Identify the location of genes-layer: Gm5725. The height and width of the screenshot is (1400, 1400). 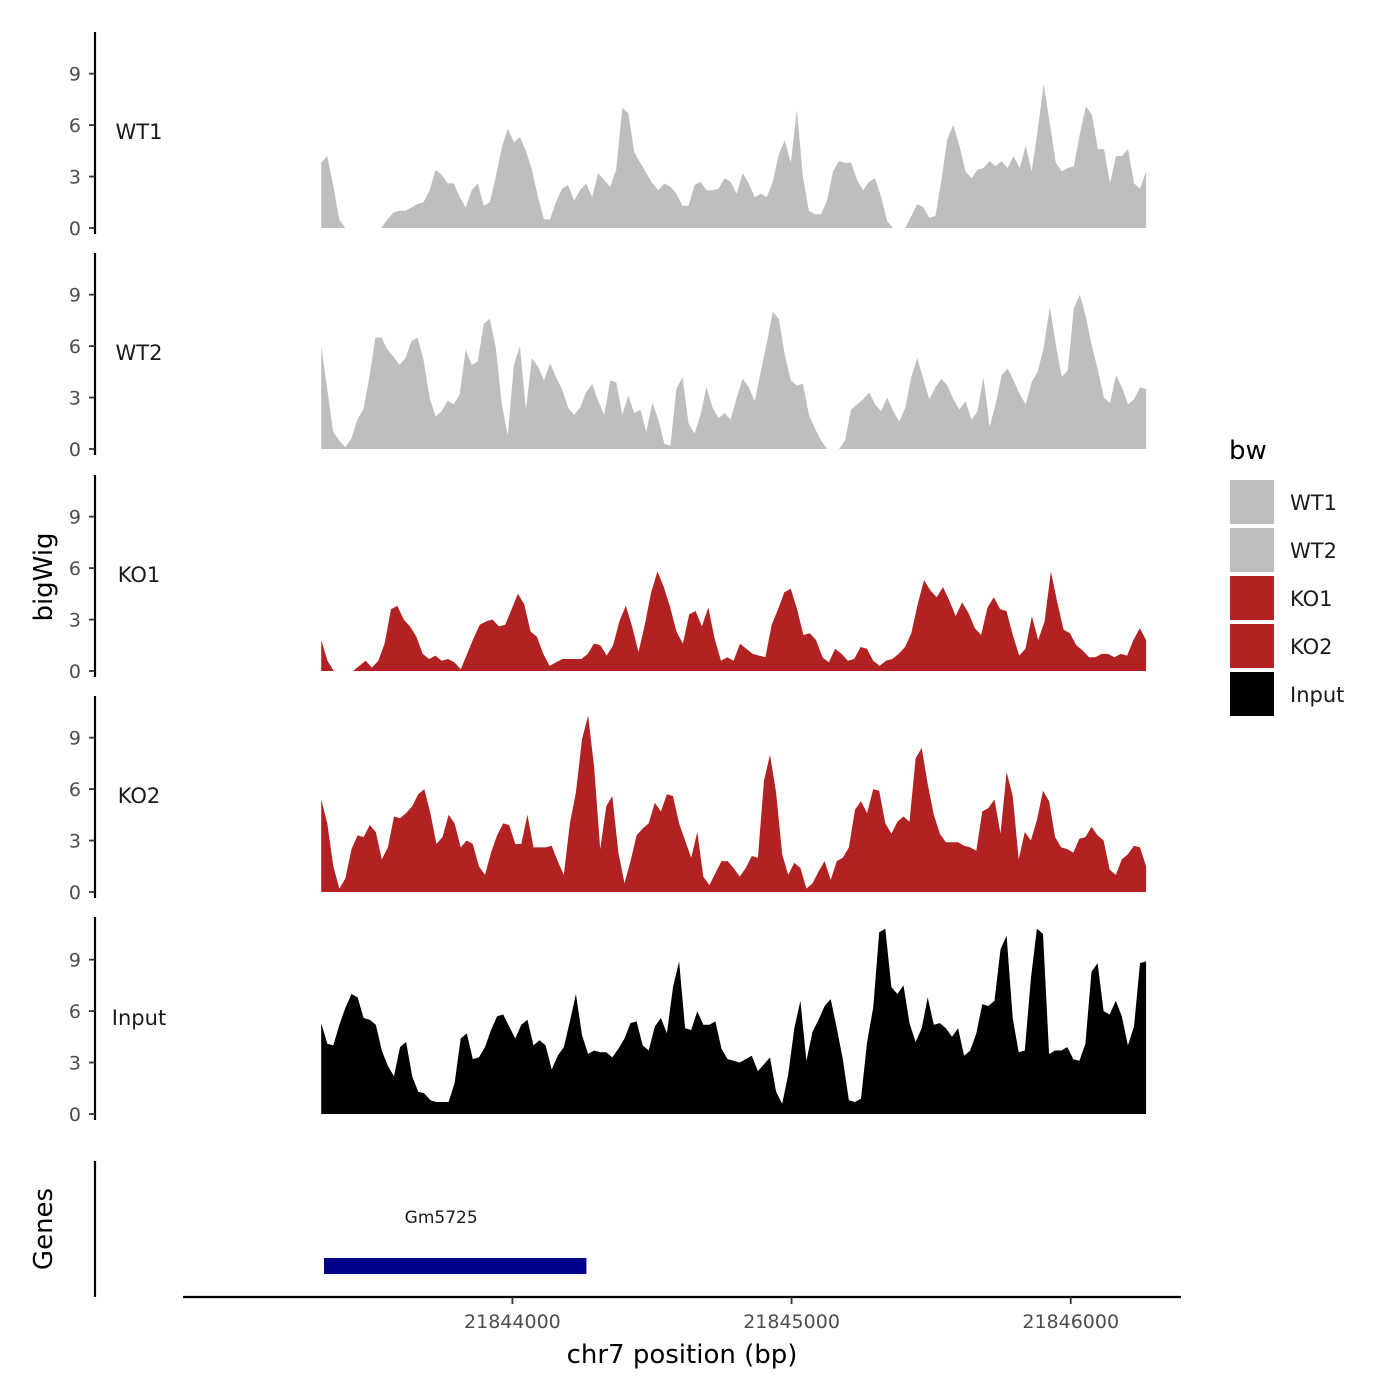
(340, 1229).